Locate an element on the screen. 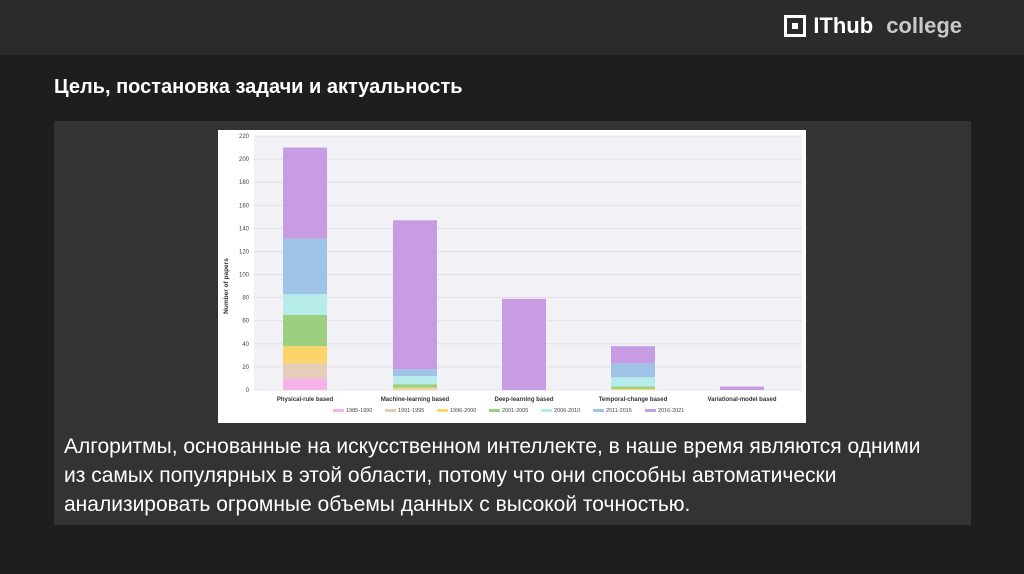 This screenshot has width=1024, height=574. legend-label: 1996-2000 is located at coordinates (463, 411).